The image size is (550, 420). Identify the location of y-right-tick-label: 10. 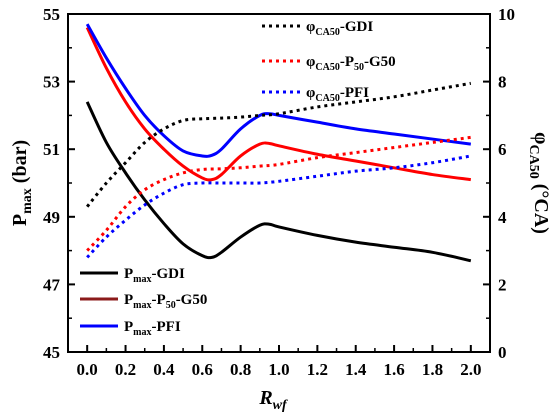
(506, 14).